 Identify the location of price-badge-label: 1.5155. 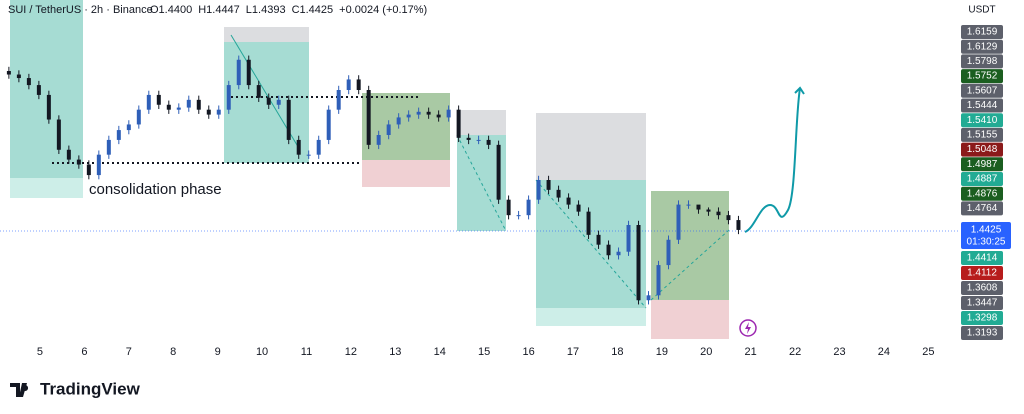
(982, 135).